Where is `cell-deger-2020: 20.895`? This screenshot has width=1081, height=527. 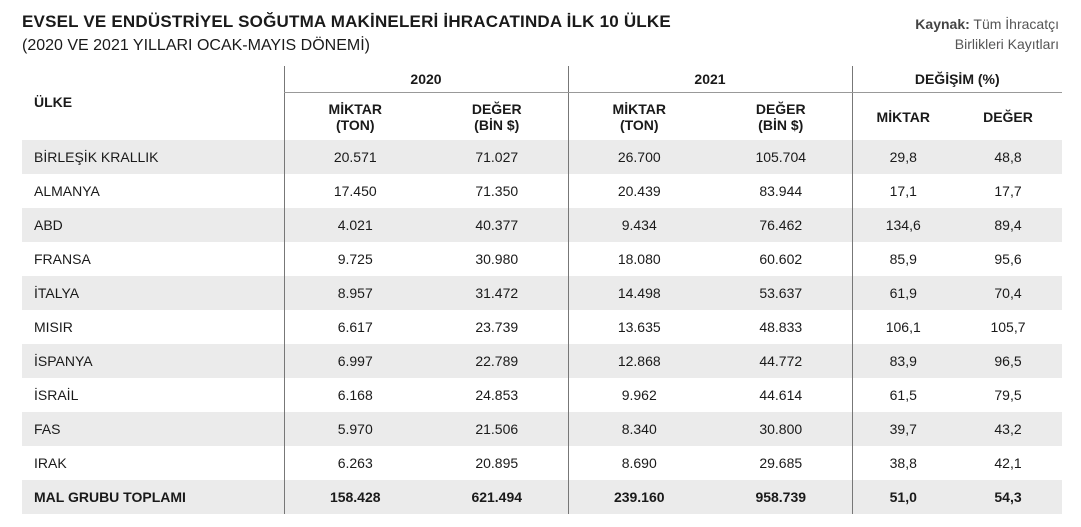
cell-deger-2020: 20.895 is located at coordinates (497, 463).